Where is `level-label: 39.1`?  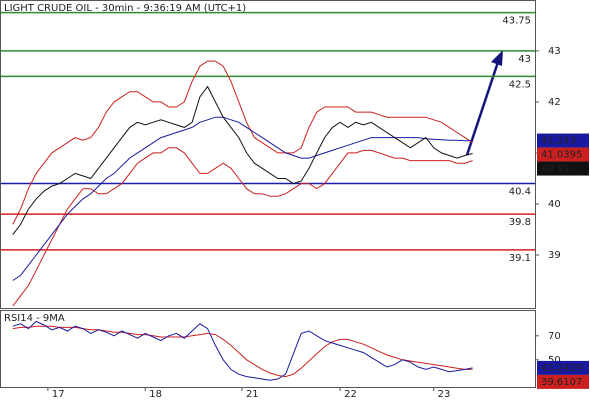
level-label: 39.1 is located at coordinates (520, 258).